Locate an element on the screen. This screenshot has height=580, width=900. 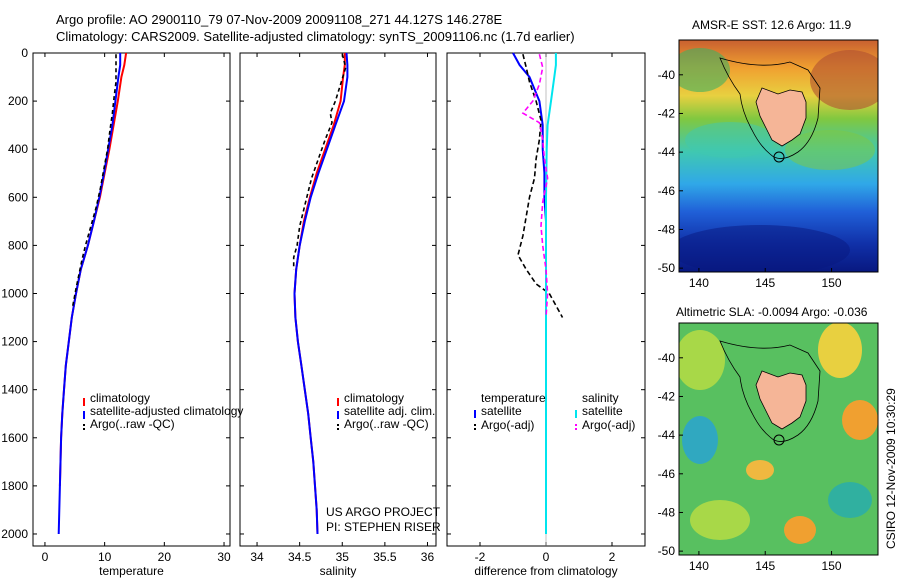
y-tick-label: 800 is located at coordinates (18, 245).